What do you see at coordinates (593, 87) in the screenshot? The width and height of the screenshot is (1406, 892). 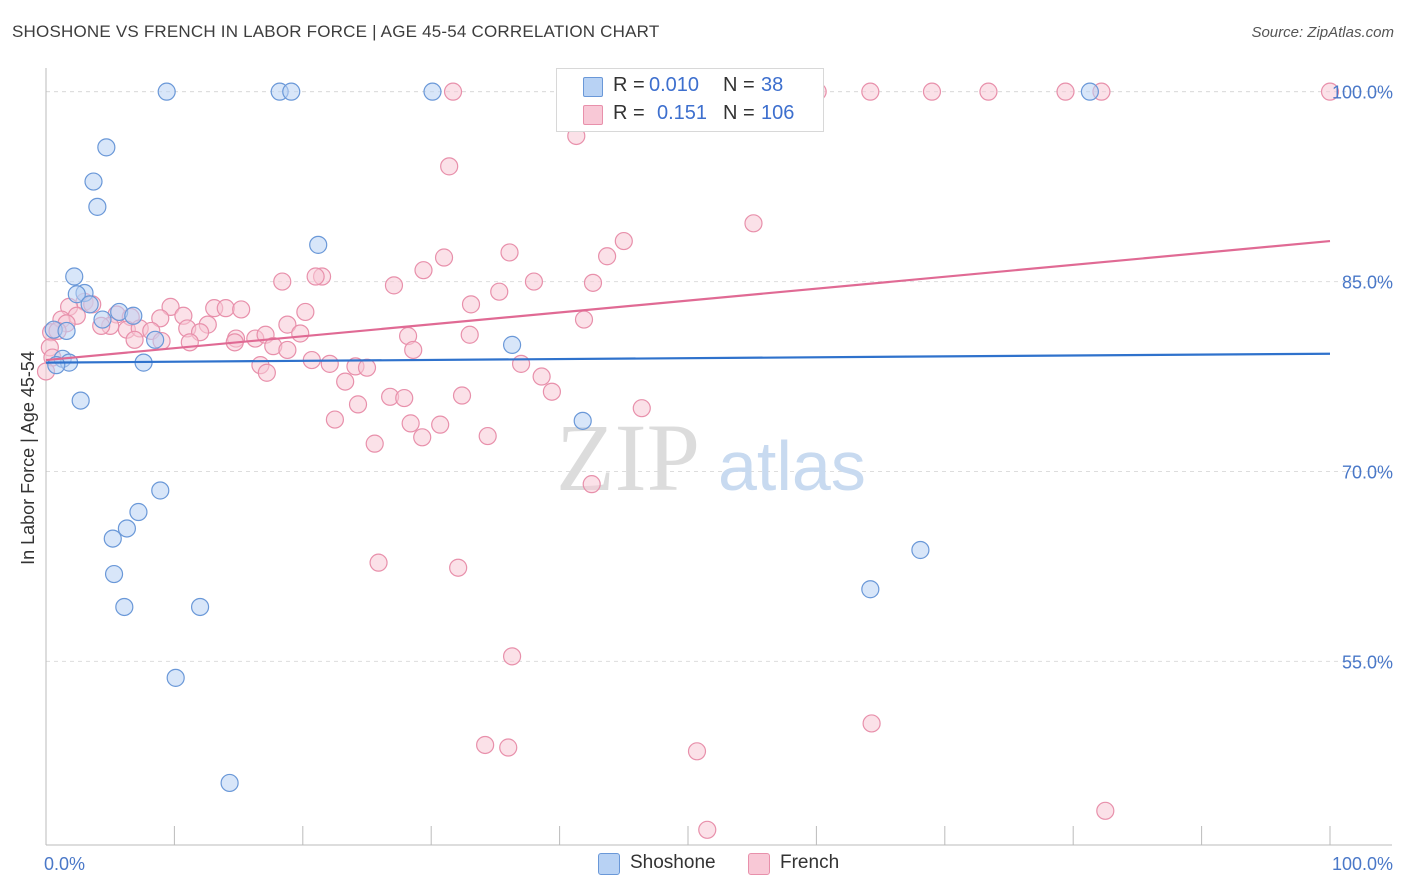 I see `shoshone-swatch` at bounding box center [593, 87].